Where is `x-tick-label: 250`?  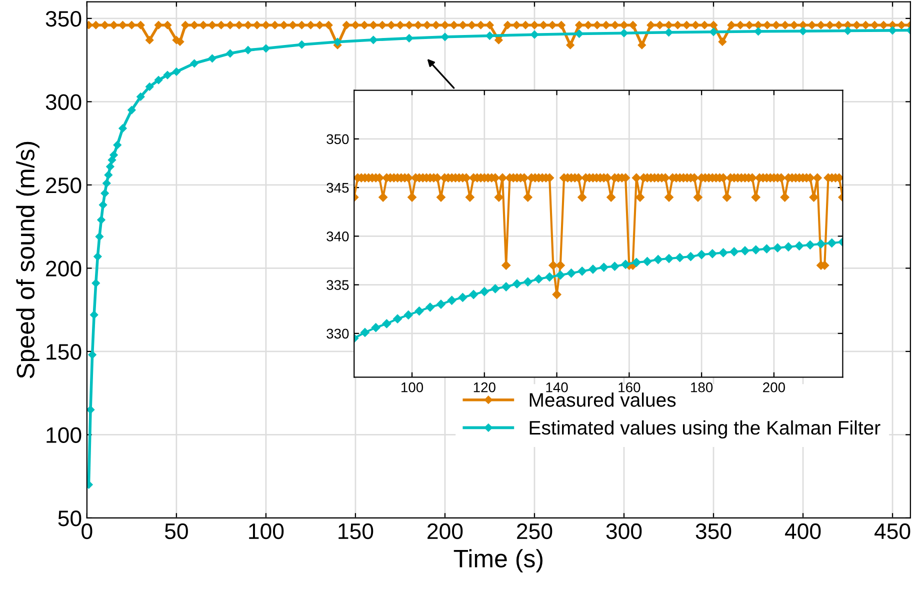 x-tick-label: 250 is located at coordinates (534, 531).